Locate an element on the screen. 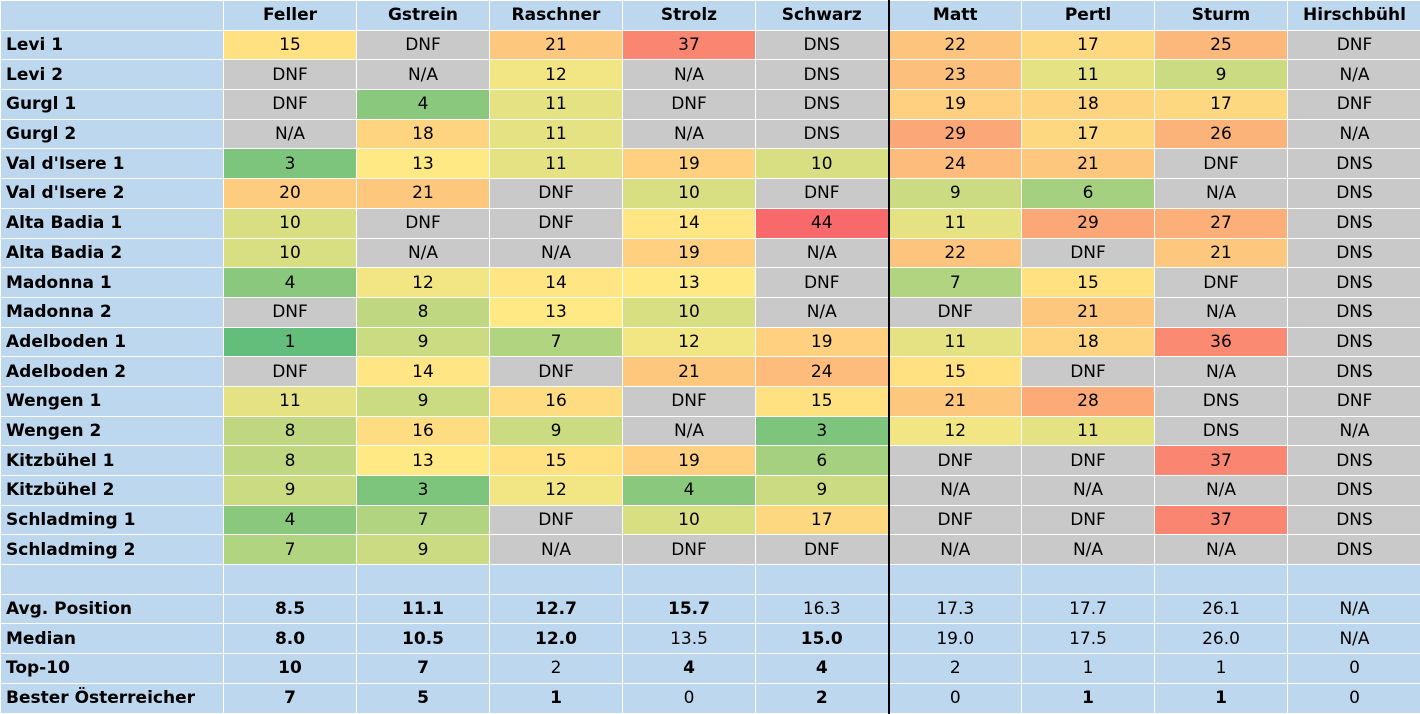 Image resolution: width=1420 pixels, height=714 pixels. race-cell: 8 is located at coordinates (423, 312).